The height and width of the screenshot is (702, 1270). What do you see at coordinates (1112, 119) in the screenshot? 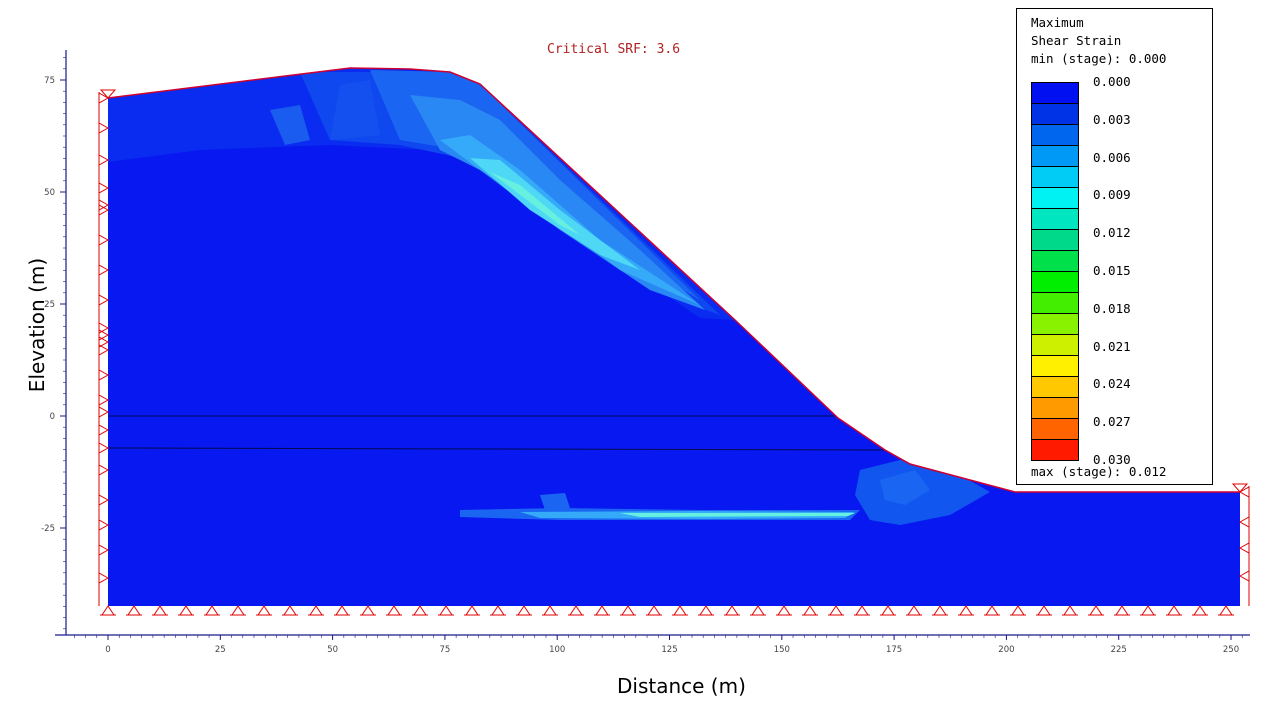
I see `legend-value-label: 0.003` at bounding box center [1112, 119].